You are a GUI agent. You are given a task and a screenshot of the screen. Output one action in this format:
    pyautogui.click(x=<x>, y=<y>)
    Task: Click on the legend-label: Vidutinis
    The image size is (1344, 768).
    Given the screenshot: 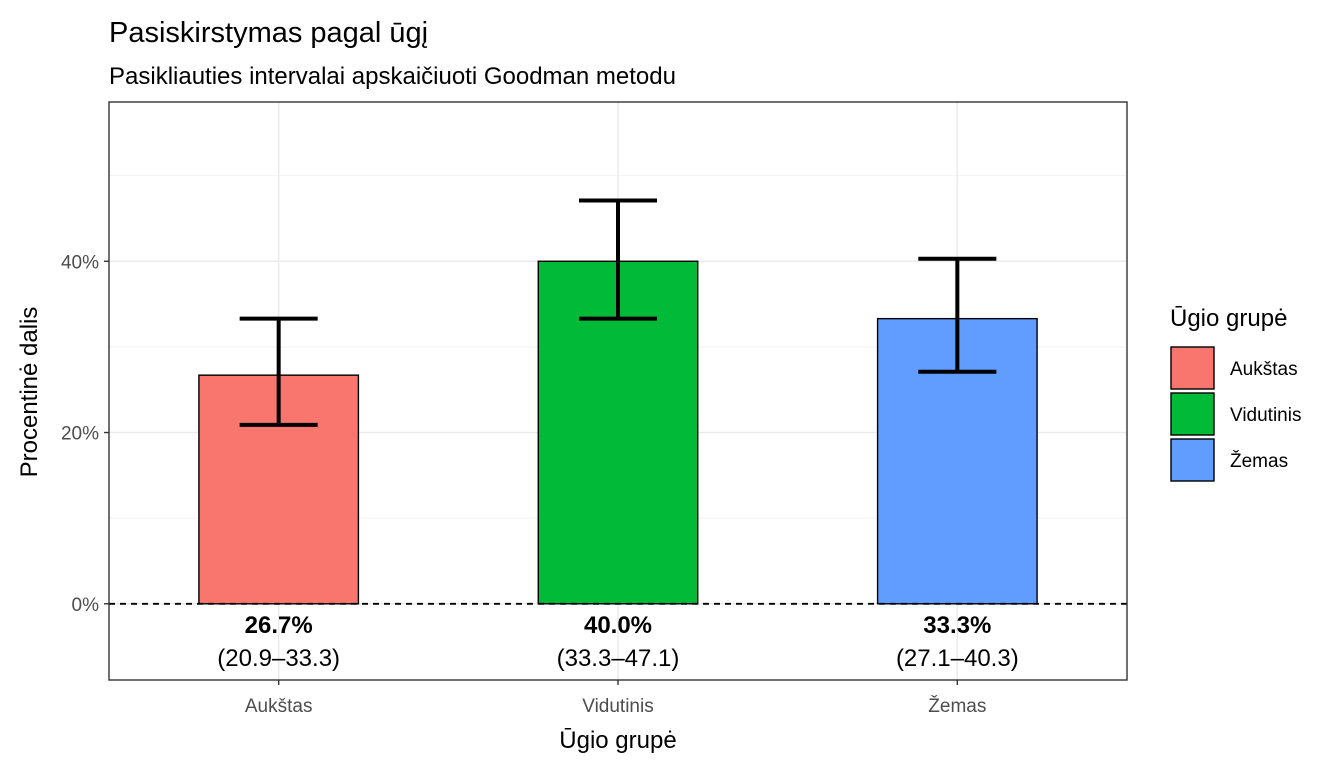 What is the action you would take?
    pyautogui.click(x=1265, y=415)
    